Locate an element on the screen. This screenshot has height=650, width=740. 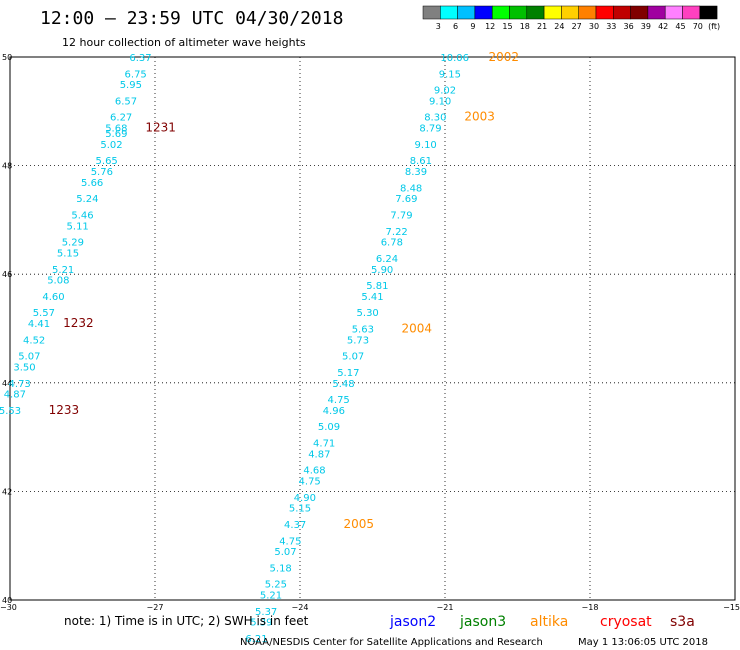
swh-value-label: 5.09 is located at coordinates (329, 427).